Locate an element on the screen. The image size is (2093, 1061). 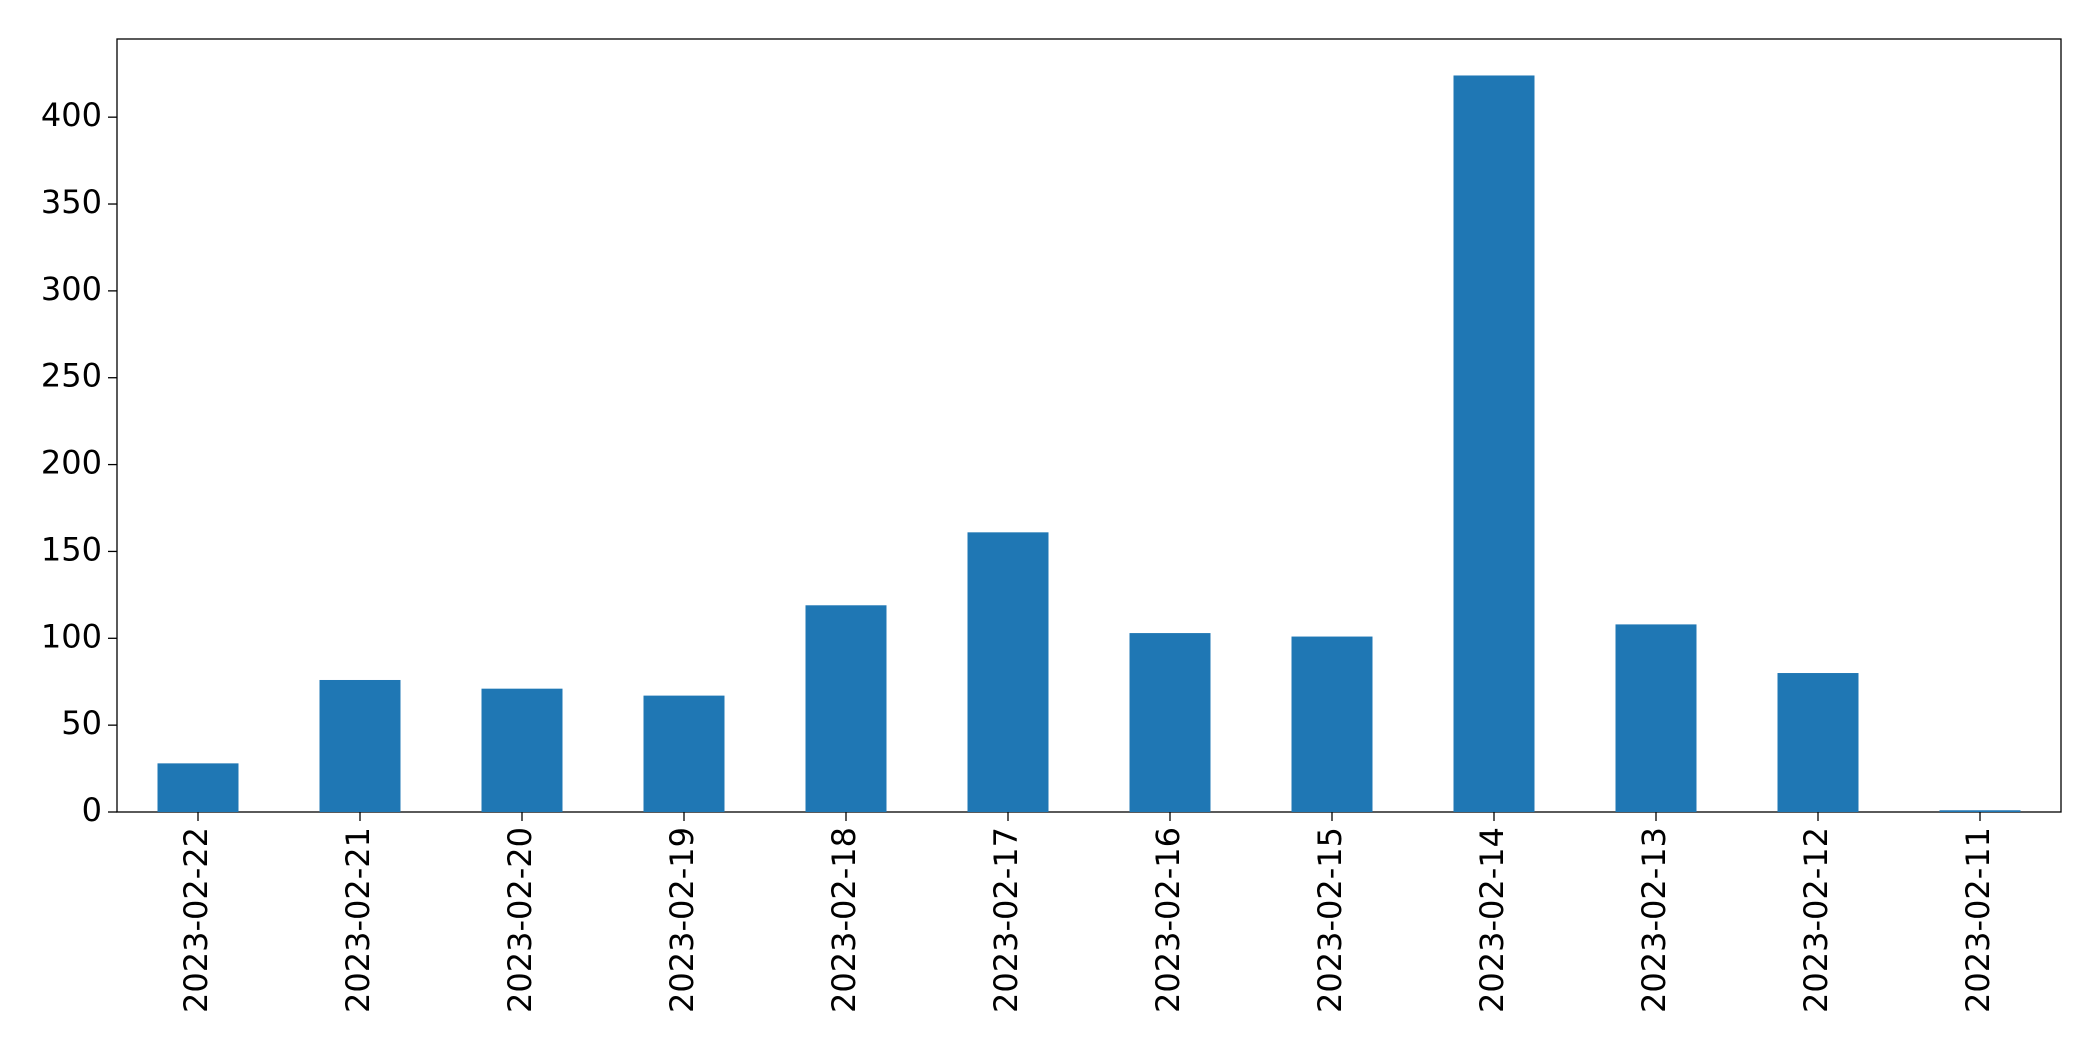
x-tick-label: 2023-02-15 is located at coordinates (1330, 920).